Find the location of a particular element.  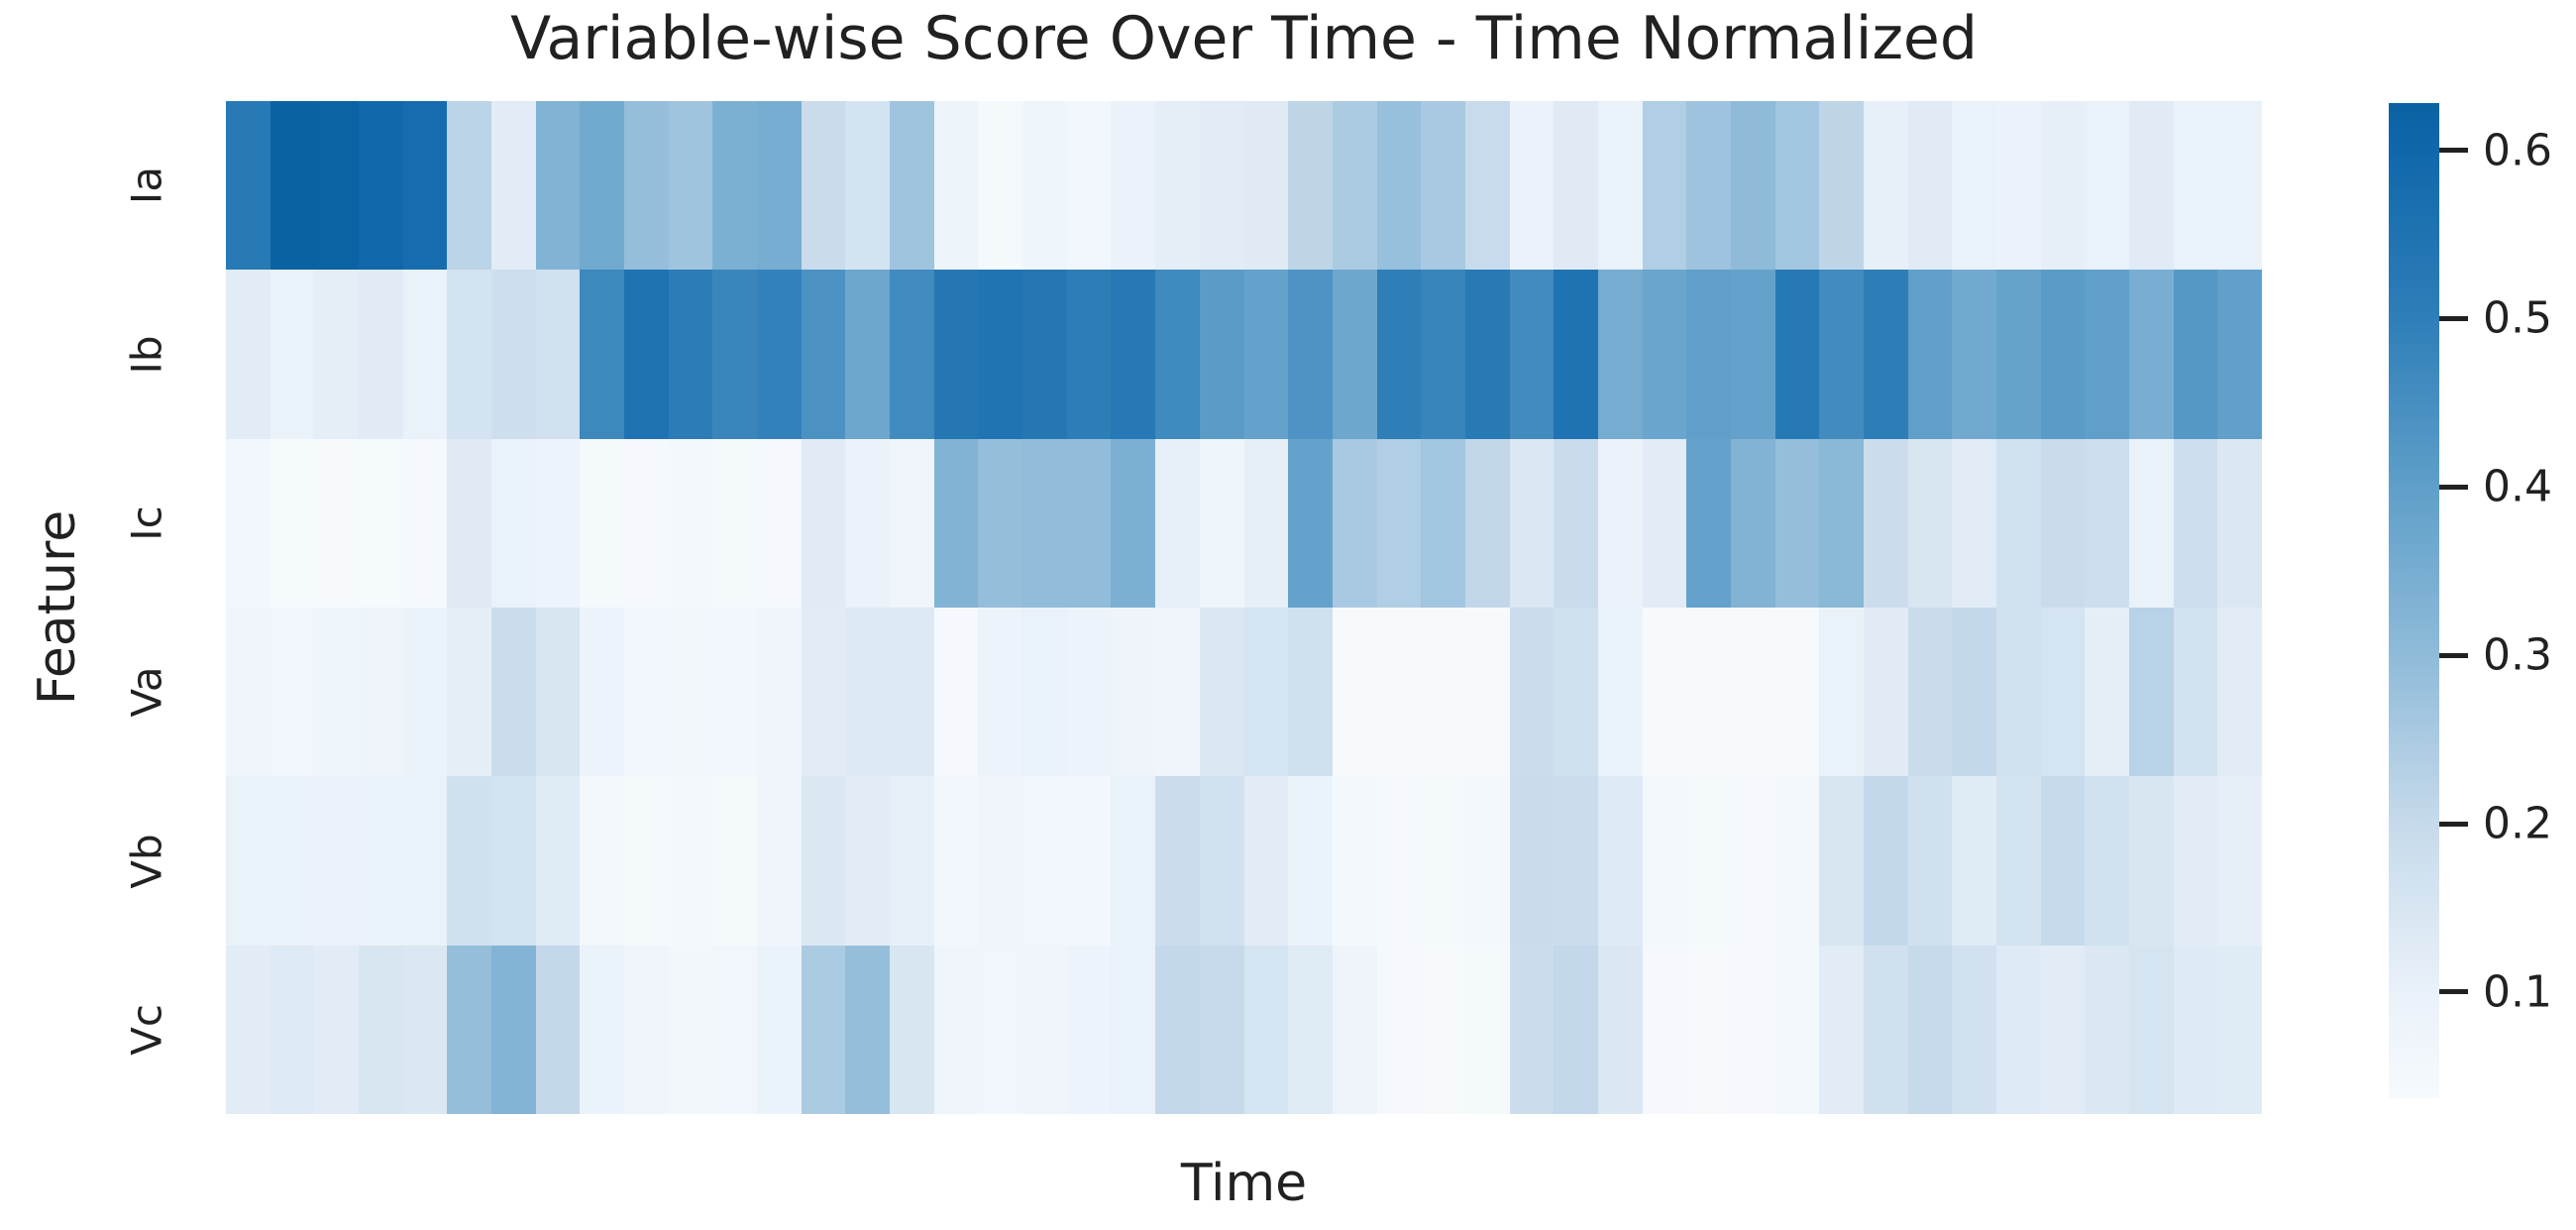

colorbar is located at coordinates (2414, 600).